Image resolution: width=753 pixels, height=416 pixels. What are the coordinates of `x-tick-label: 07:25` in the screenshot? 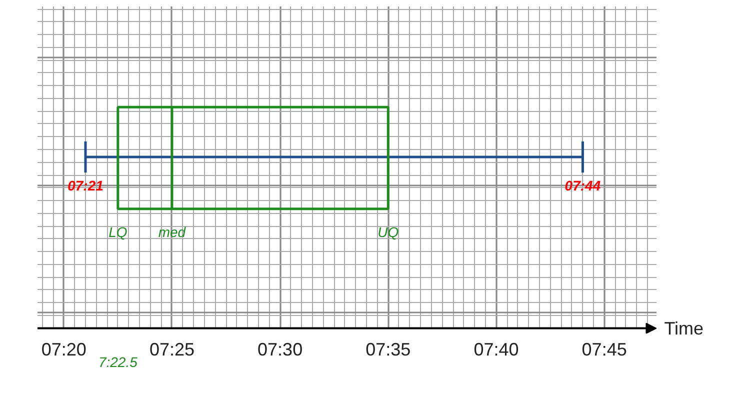 It's located at (171, 349).